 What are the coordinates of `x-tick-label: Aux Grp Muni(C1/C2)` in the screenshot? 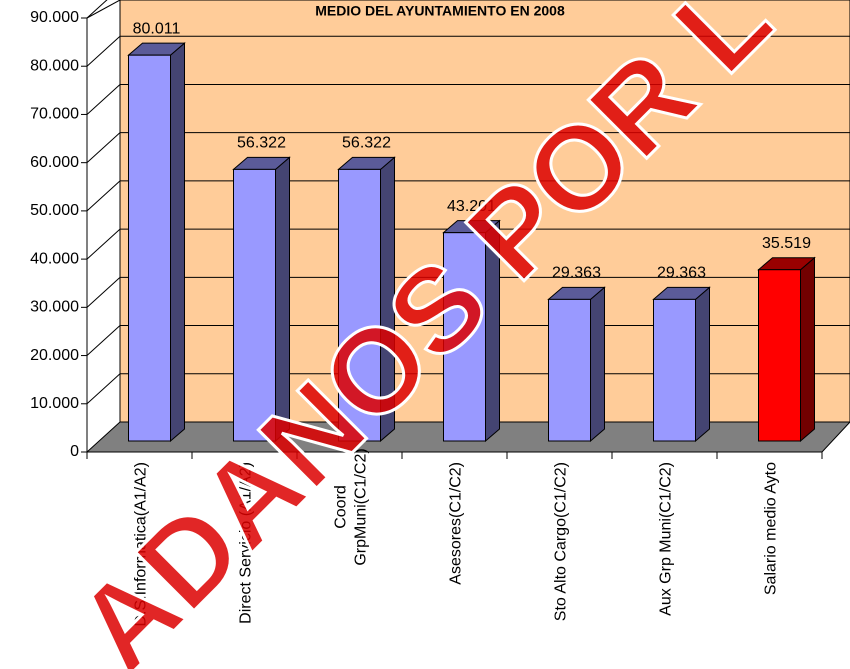 It's located at (666, 539).